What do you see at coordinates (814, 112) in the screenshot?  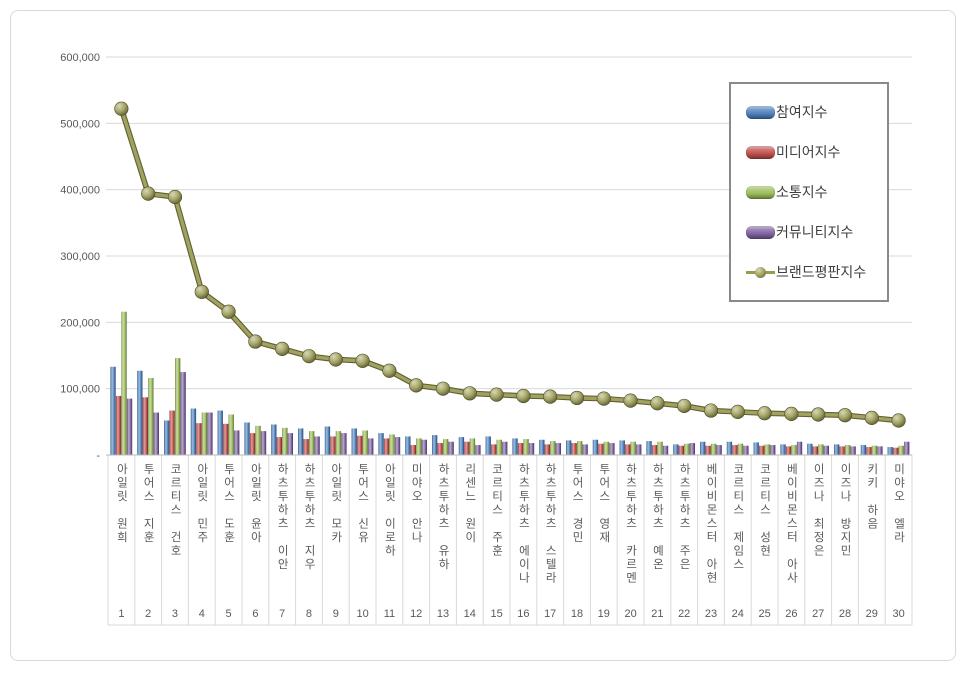 I see `legend-item-participation-index: 참여지수` at bounding box center [814, 112].